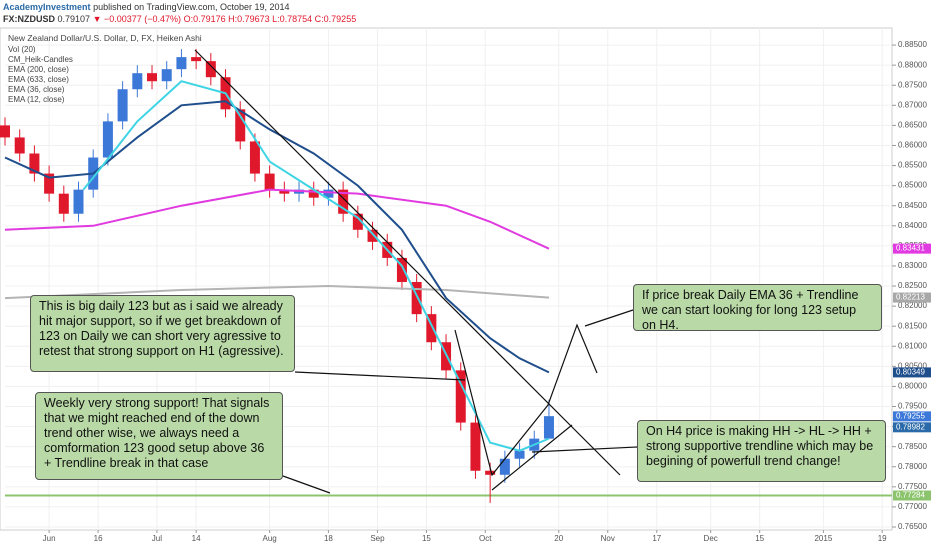 The width and height of the screenshot is (932, 550). I want to click on y-tick-label: 0.85500, so click(912, 165).